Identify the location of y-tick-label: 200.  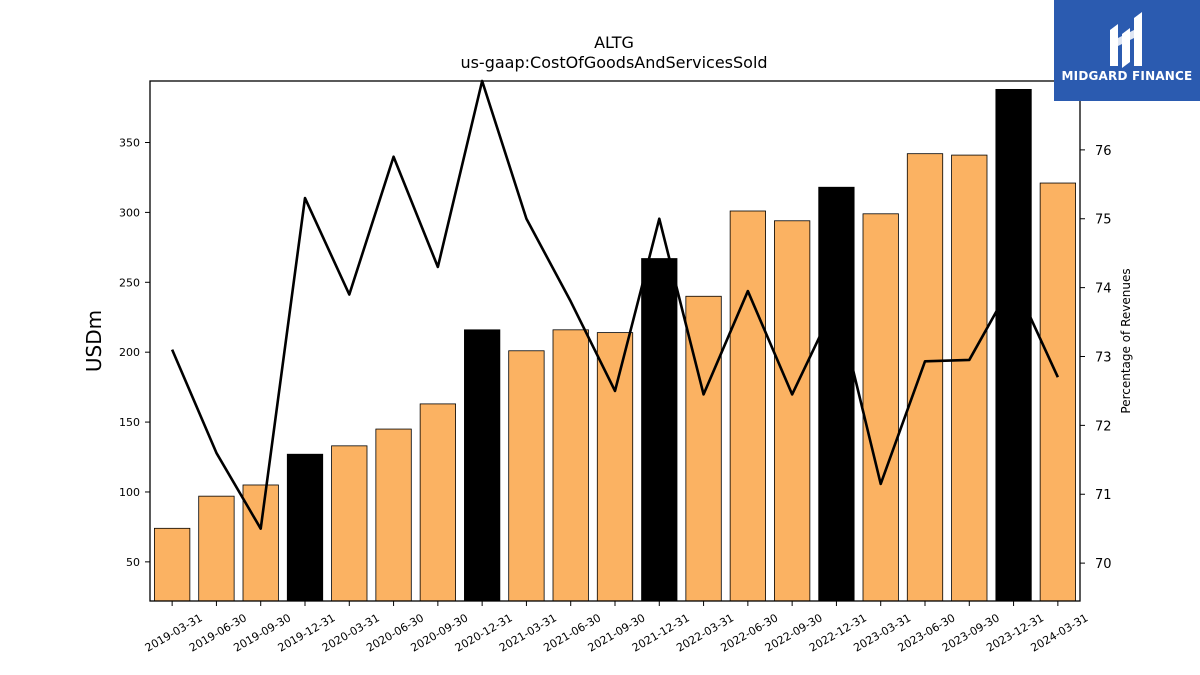
(129, 352).